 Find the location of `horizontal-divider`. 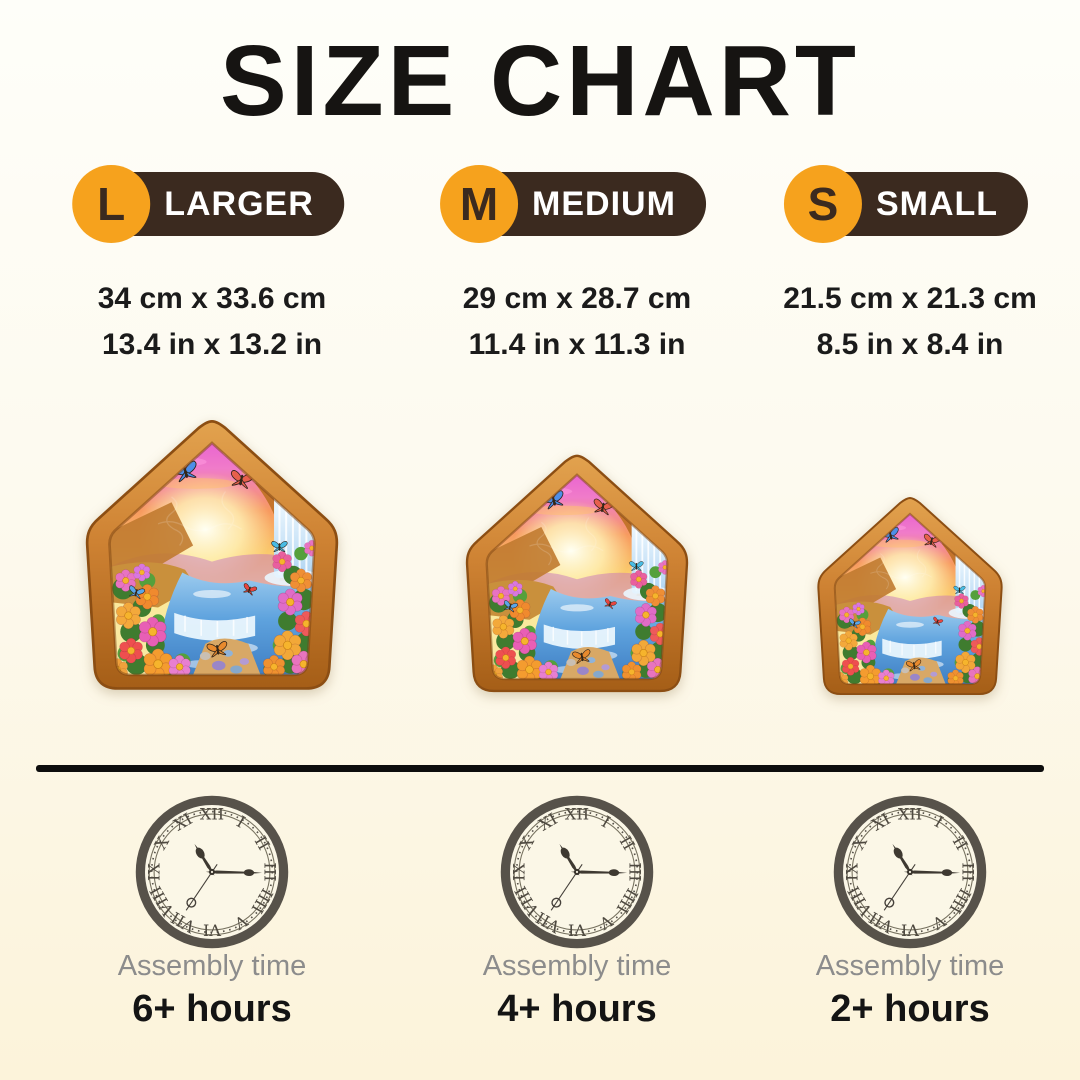

horizontal-divider is located at coordinates (540, 768).